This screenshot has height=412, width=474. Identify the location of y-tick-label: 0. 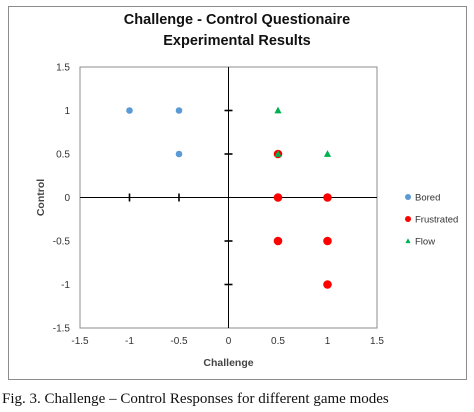
(67, 198).